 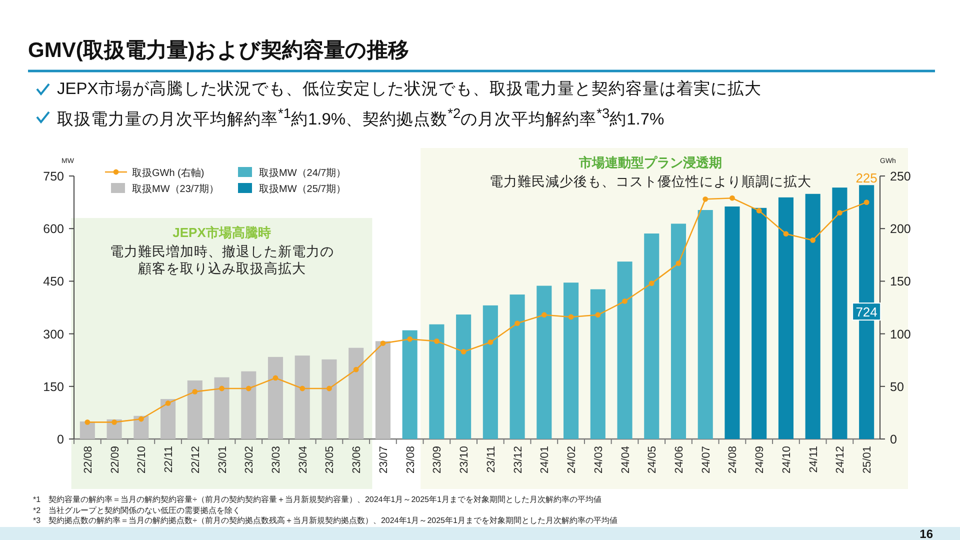 I want to click on y-tick-label: 300, so click(x=53, y=334).